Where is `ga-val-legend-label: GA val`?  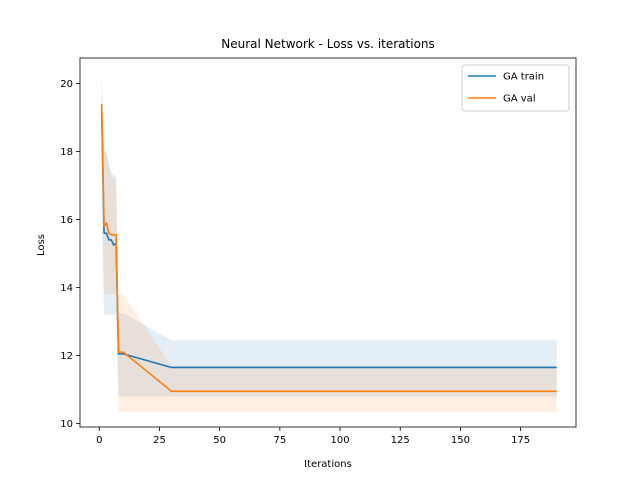
ga-val-legend-label: GA val is located at coordinates (519, 99).